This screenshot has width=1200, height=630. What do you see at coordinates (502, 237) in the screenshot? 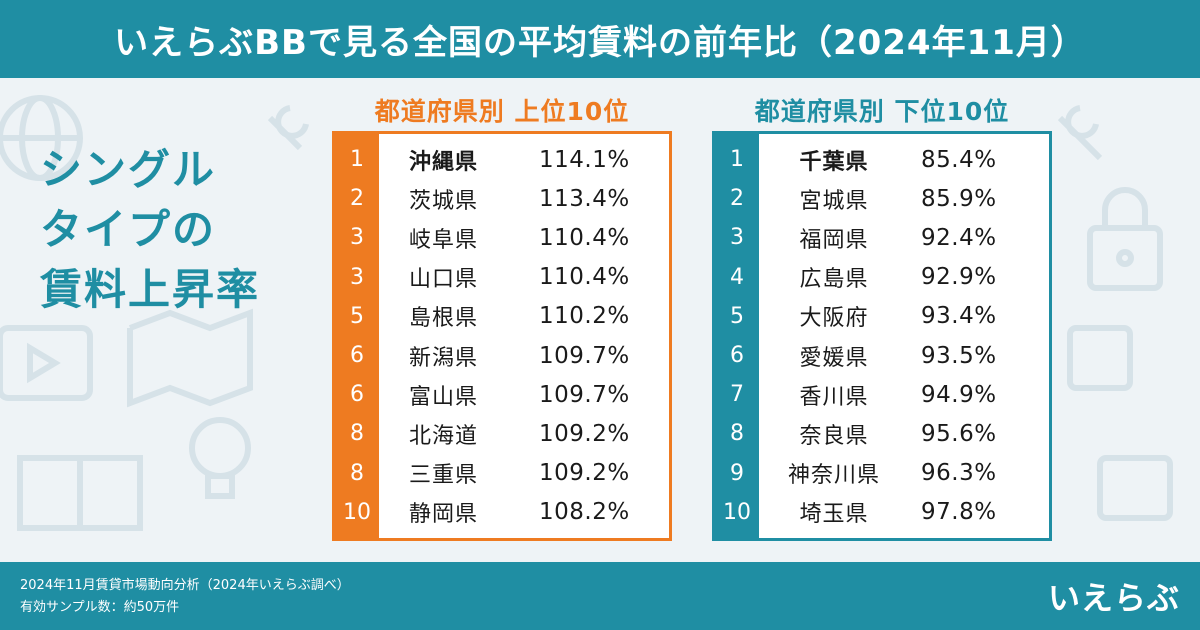
I see `table-row: 3 岐阜県 110.4%` at bounding box center [502, 237].